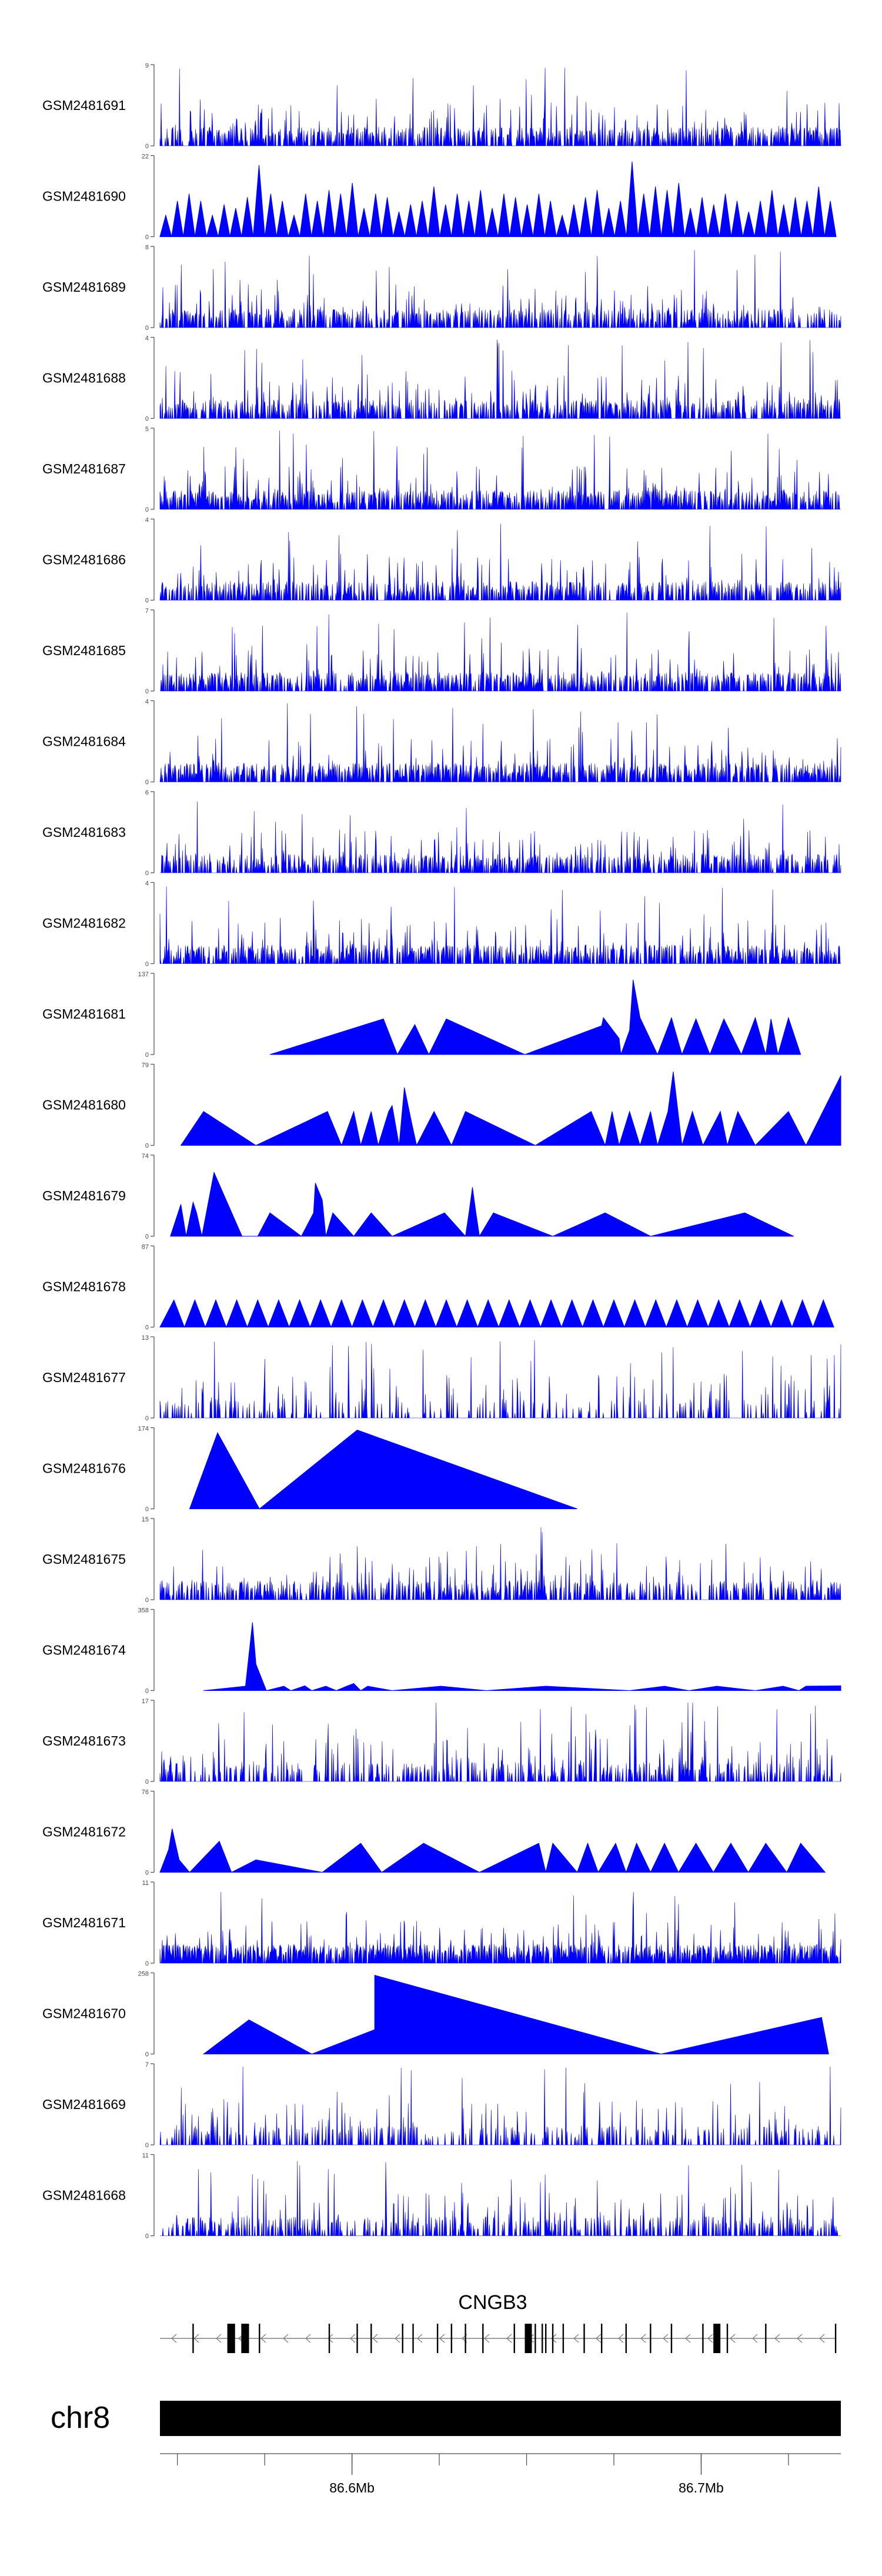 Image resolution: width=882 pixels, height=2576 pixels. Describe the element at coordinates (441, 651) in the screenshot. I see `track-GSM2481685: GSM2481685 7 0` at that location.